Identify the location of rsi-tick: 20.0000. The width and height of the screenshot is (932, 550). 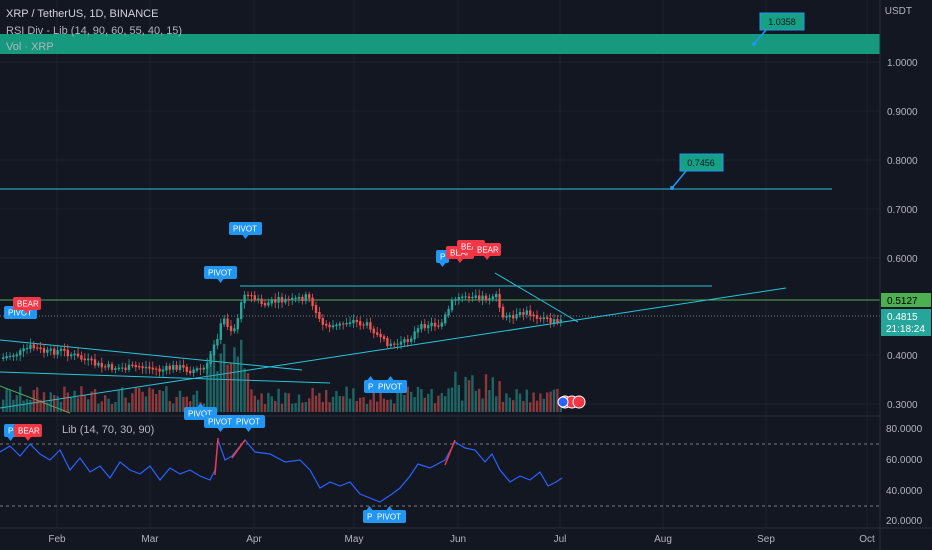
(904, 521).